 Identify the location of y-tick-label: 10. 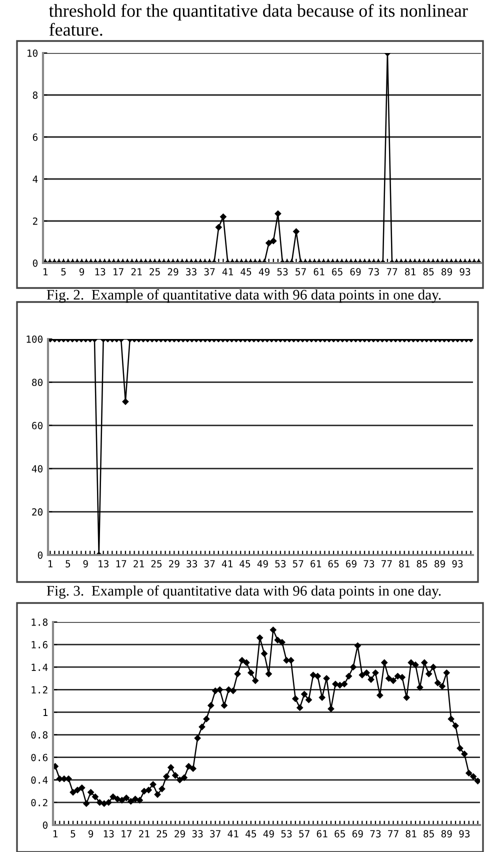
(33, 53).